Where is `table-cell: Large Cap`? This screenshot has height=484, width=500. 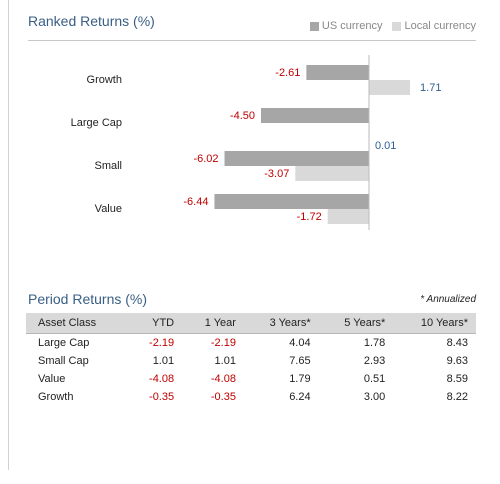 table-cell: Large Cap is located at coordinates (64, 343).